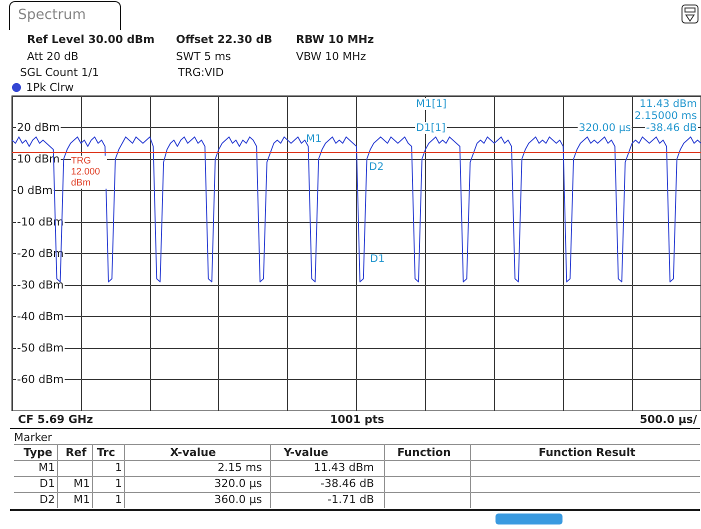 The height and width of the screenshot is (529, 701). Describe the element at coordinates (38, 453) in the screenshot. I see `text: Type` at that location.